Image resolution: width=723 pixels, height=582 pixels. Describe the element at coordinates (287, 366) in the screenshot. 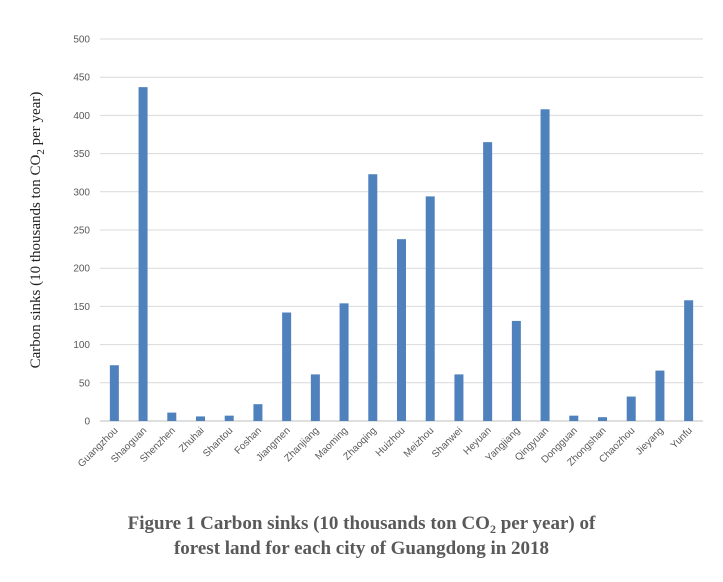

I see `bar-jiangmen` at that location.